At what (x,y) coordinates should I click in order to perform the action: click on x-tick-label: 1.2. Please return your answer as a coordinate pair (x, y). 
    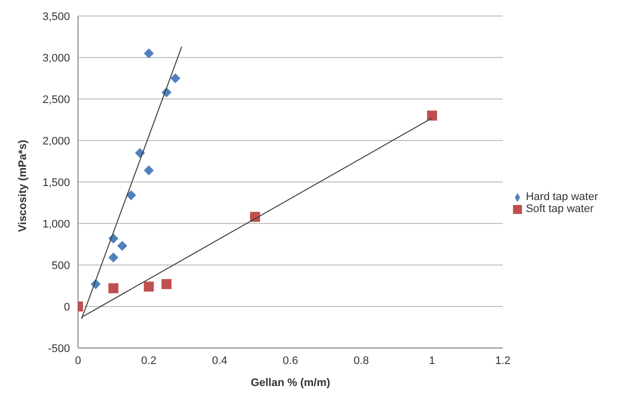
    Looking at the image, I should click on (502, 360).